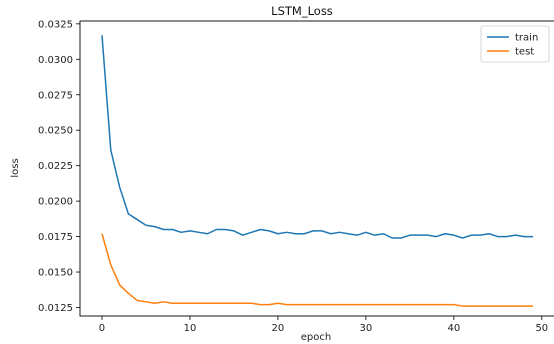  I want to click on y-tick-label: 0.0125, so click(55, 308).